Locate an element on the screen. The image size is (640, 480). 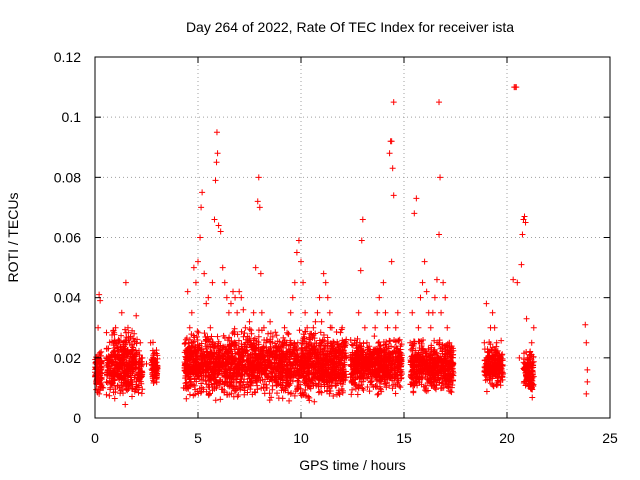
x-tick-label: 5 is located at coordinates (198, 438).